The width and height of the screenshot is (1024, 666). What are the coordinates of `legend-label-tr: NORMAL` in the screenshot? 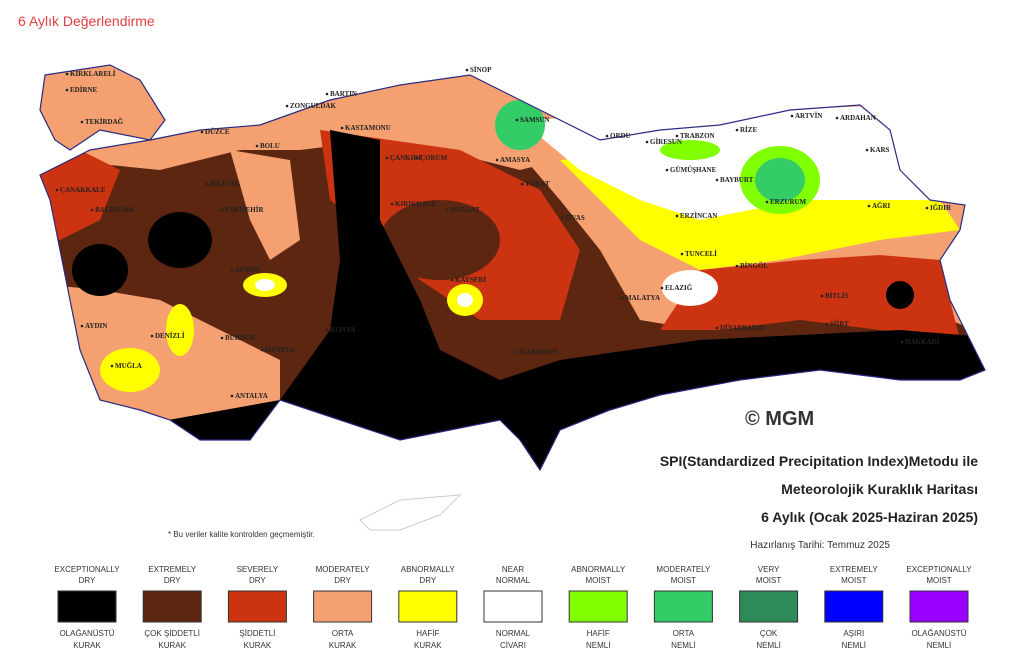 It's located at (513, 633).